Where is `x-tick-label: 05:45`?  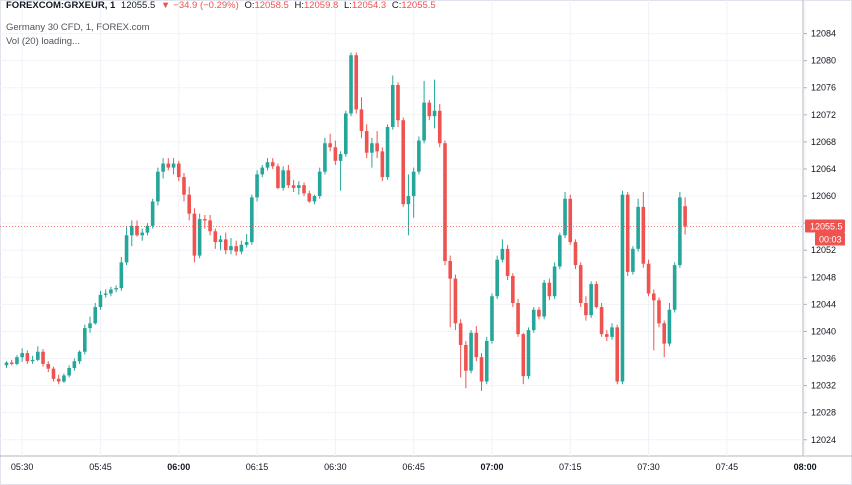 x-tick-label: 05:45 is located at coordinates (100, 467).